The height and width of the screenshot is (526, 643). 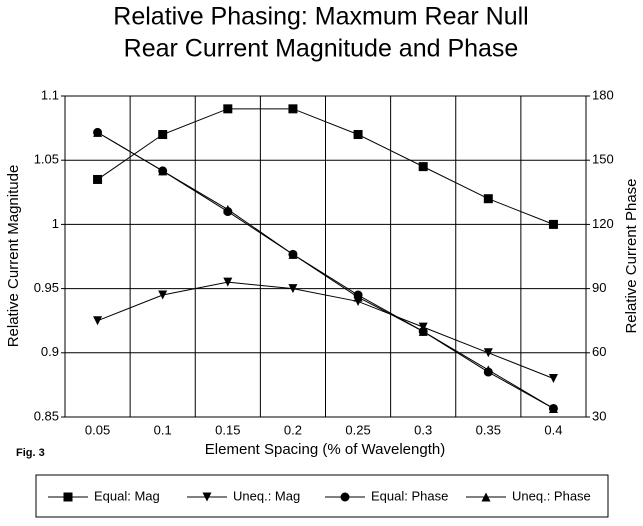 What do you see at coordinates (13, 256) in the screenshot?
I see `y-axis-title: Relative Current Magnitude` at bounding box center [13, 256].